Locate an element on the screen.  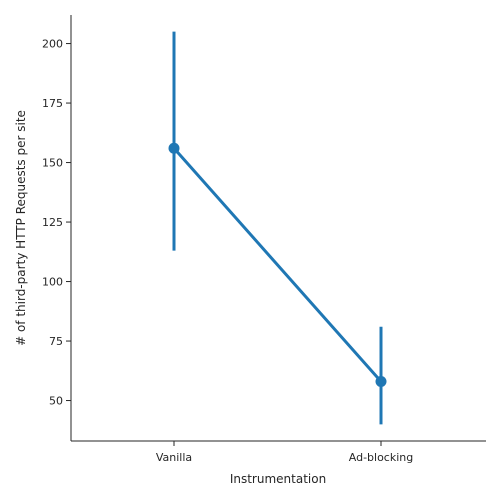
y-axis-label: # of third-party HTTP Requests per site is located at coordinates (21, 228).